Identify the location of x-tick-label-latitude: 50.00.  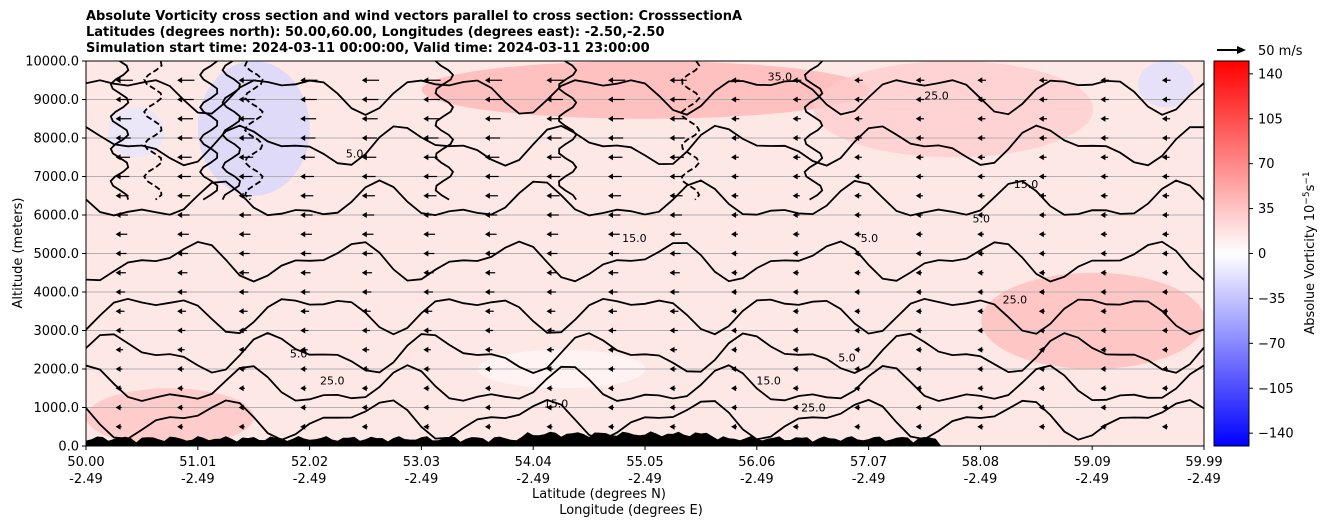
(85, 462).